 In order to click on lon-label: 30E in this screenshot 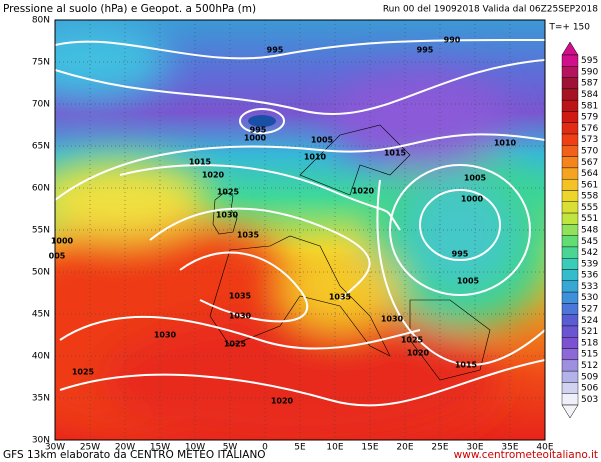, I will do `click(474, 448)`.